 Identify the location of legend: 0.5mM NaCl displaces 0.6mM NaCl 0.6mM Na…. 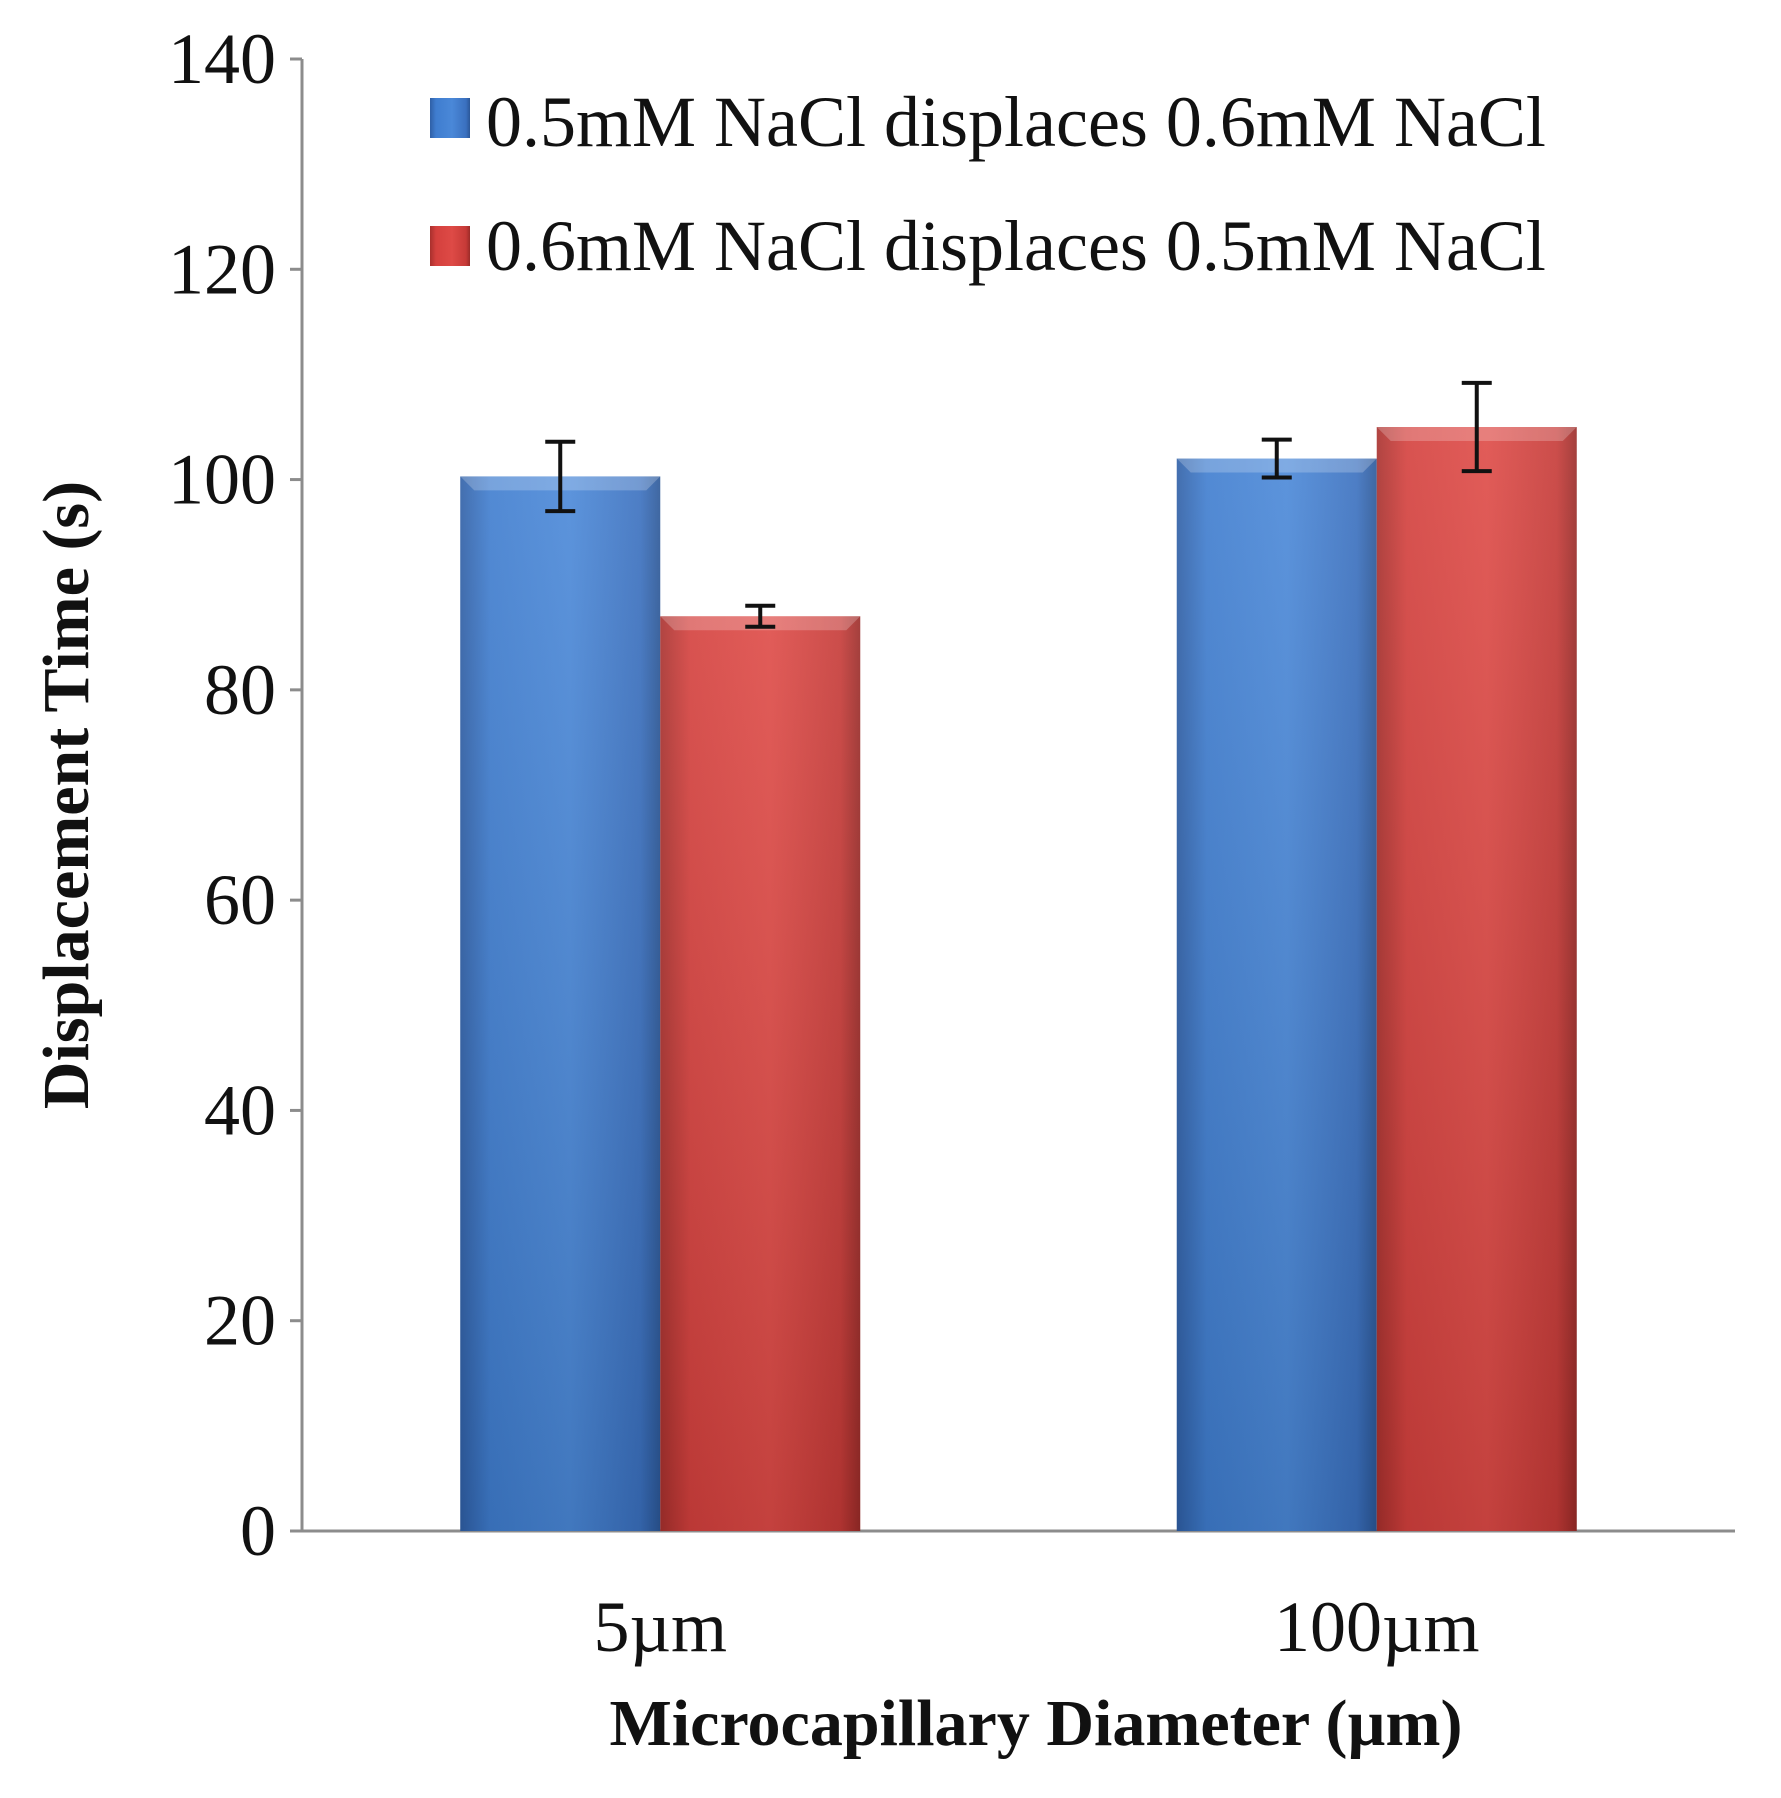
(988, 184).